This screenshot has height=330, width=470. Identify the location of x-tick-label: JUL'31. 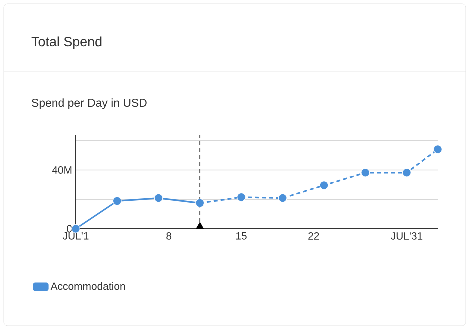
(407, 236).